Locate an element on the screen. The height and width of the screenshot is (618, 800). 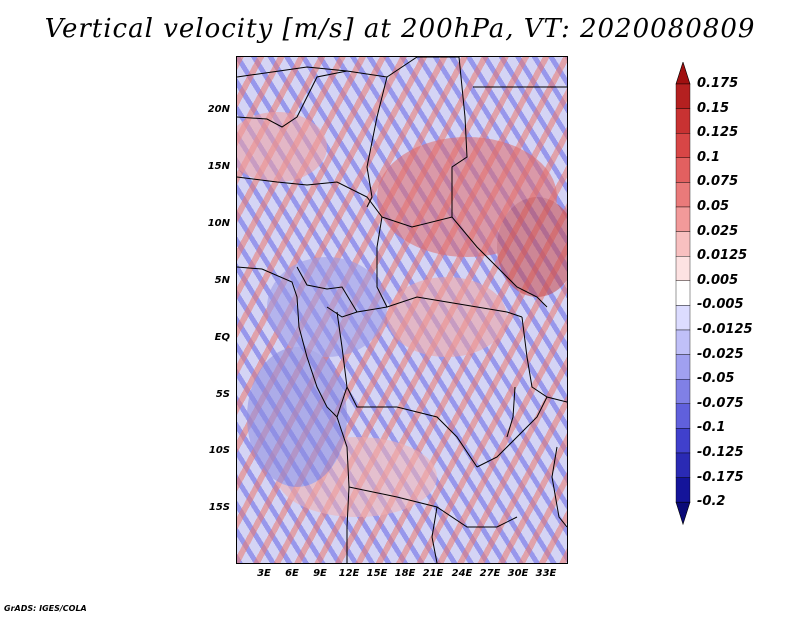
lon-label: 33E is located at coordinates (546, 573).